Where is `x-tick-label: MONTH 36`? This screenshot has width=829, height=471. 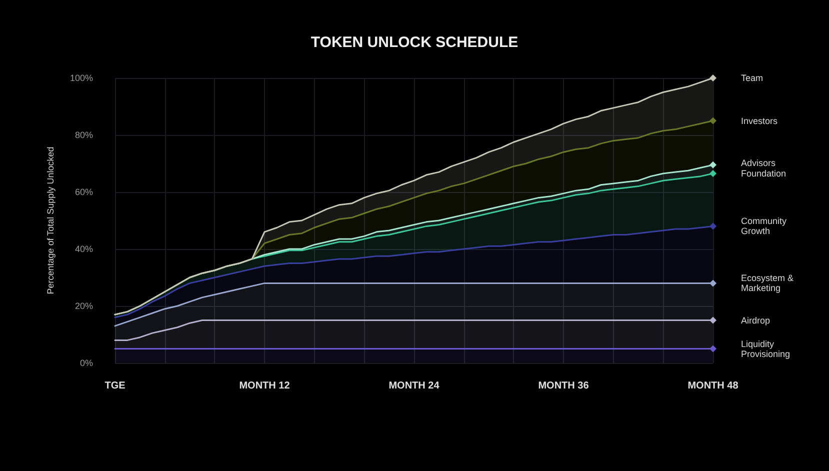 x-tick-label: MONTH 36 is located at coordinates (564, 386).